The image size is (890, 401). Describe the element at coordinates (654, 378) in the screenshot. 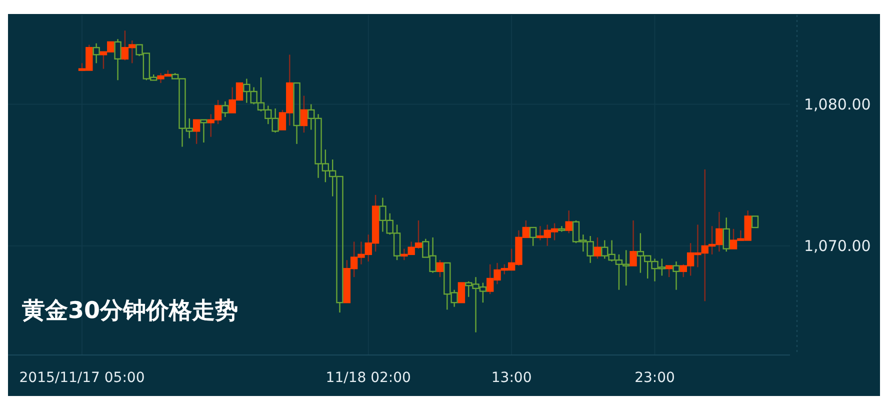

I see `x-tick-label: 23:00` at that location.